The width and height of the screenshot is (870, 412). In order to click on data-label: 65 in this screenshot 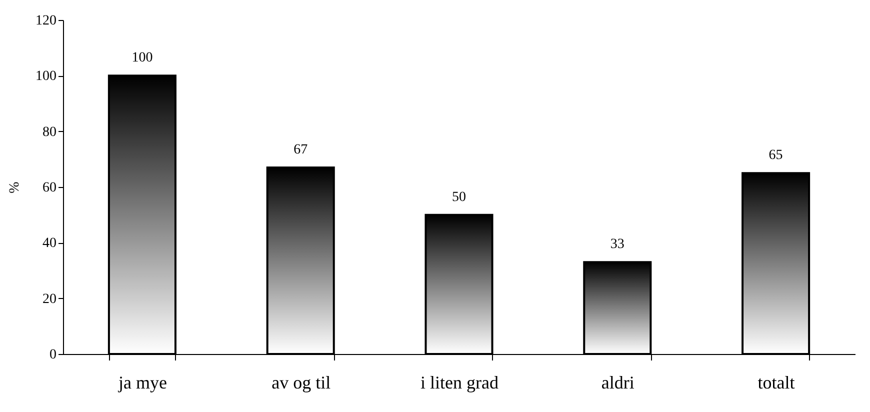, I will do `click(775, 156)`.